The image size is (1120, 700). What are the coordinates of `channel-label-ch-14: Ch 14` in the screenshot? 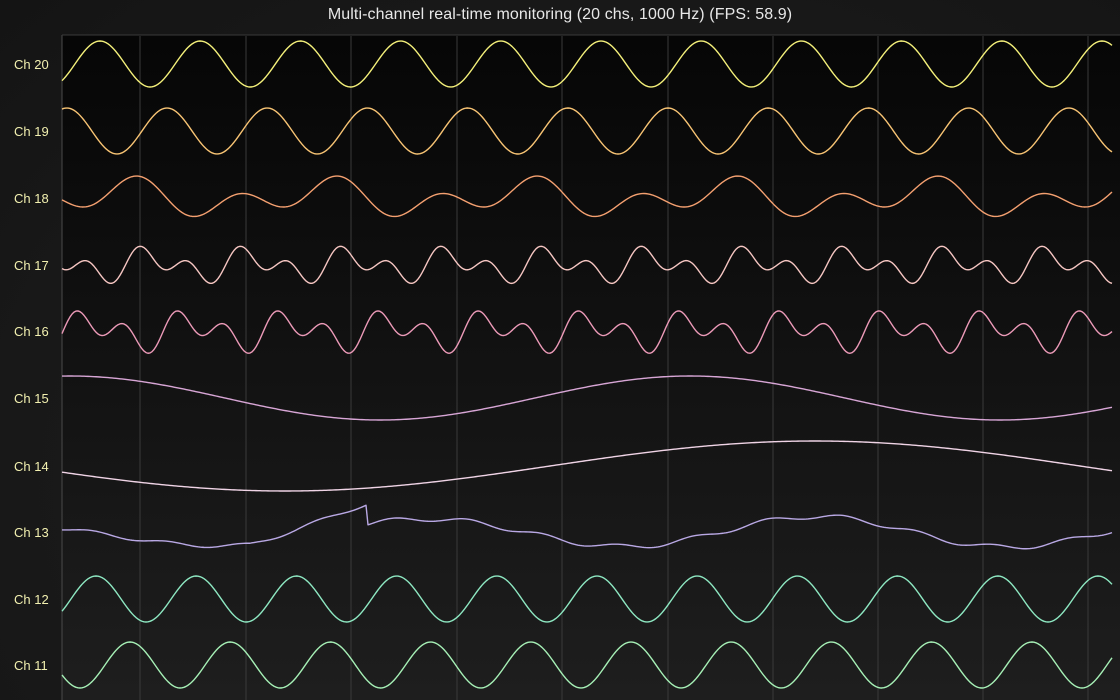 It's located at (31, 466).